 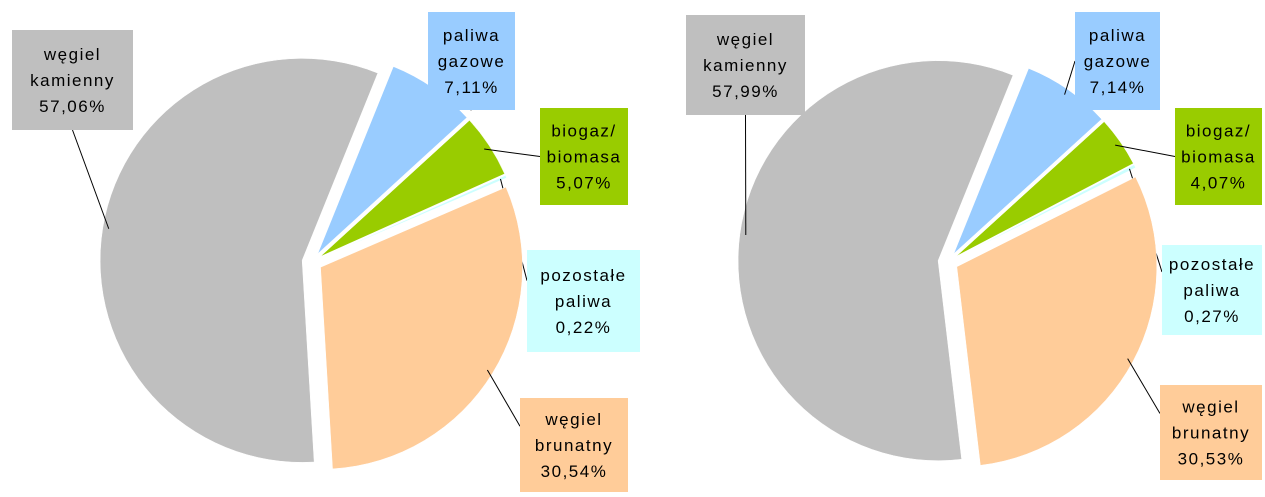 What do you see at coordinates (1212, 316) in the screenshot?
I see `value-label: 0,27%` at bounding box center [1212, 316].